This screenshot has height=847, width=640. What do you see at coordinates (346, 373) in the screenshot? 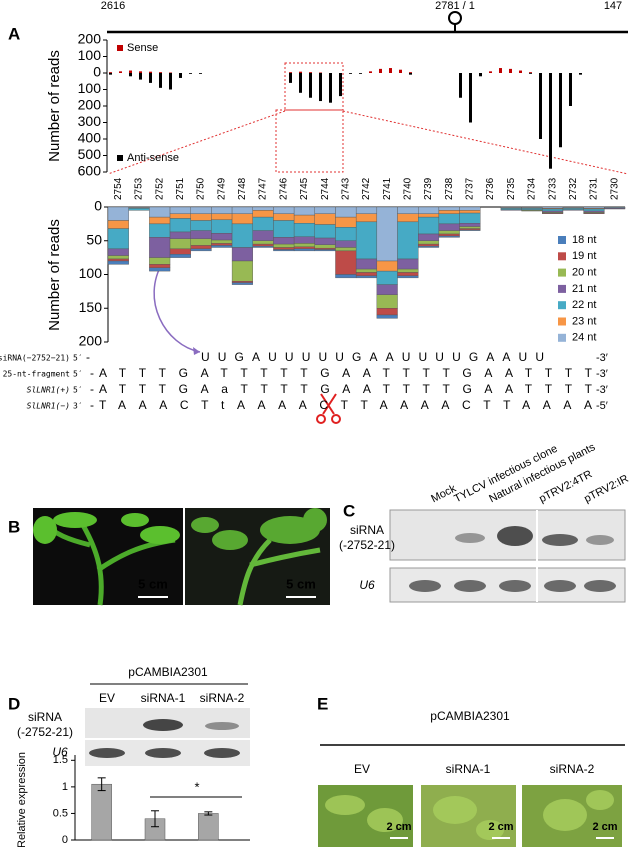
I see `bases: ATTTGATTTTTGAATTTTGAATTTT` at bounding box center [346, 373].